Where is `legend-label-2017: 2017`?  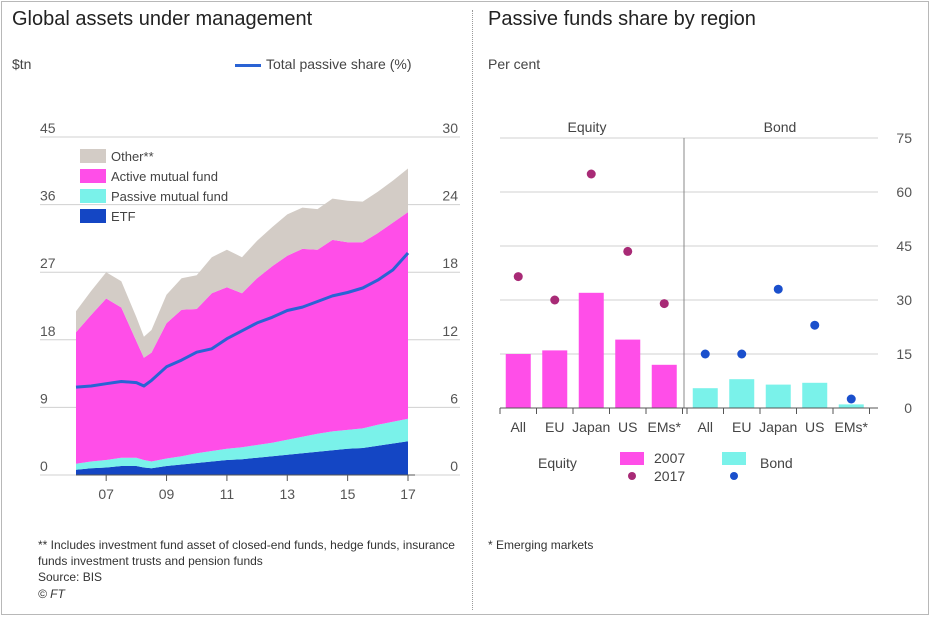
legend-label-2017: 2017 is located at coordinates (669, 476).